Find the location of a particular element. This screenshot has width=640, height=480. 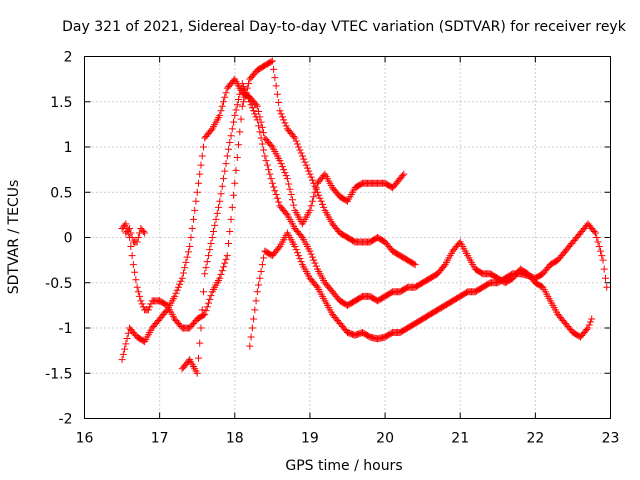

x-tick-label: 17 is located at coordinates (160, 439).